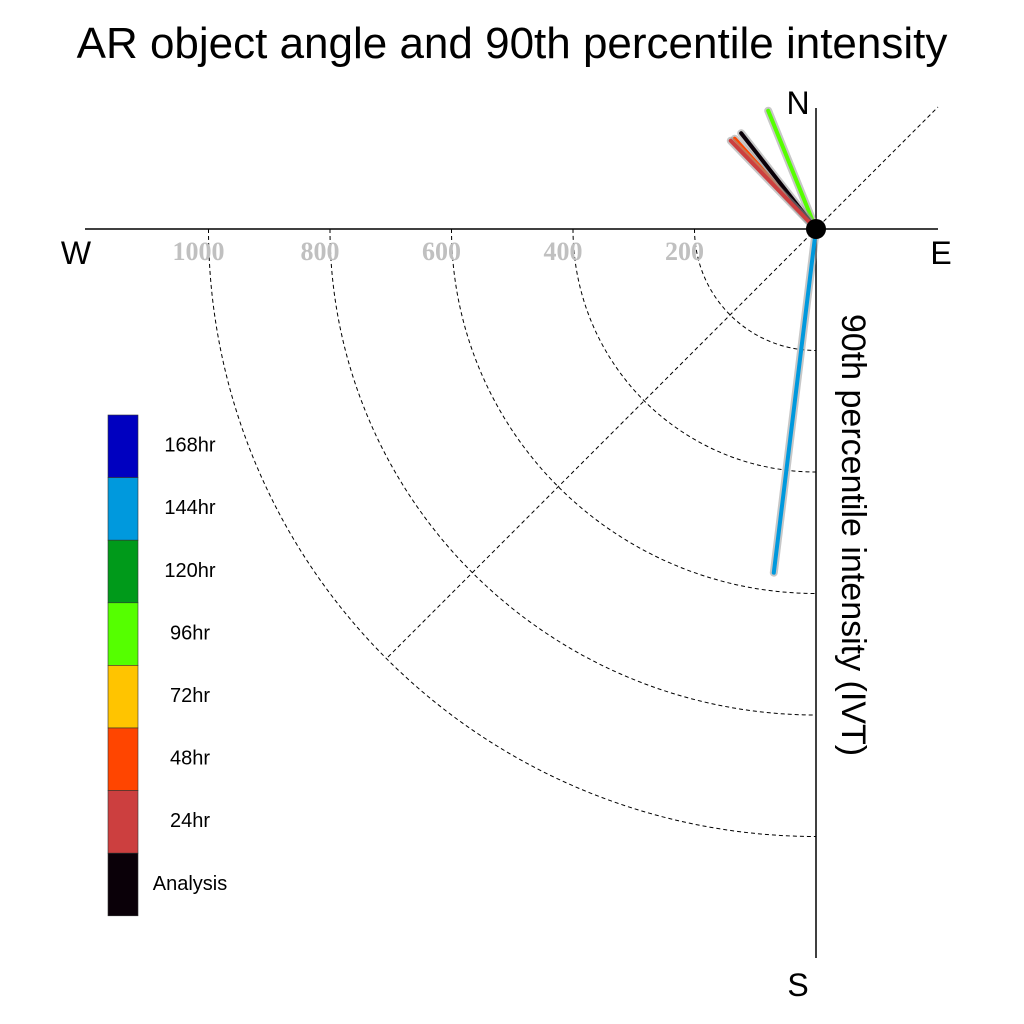  Describe the element at coordinates (123, 884) in the screenshot. I see `legend-swatch-analysis` at that location.